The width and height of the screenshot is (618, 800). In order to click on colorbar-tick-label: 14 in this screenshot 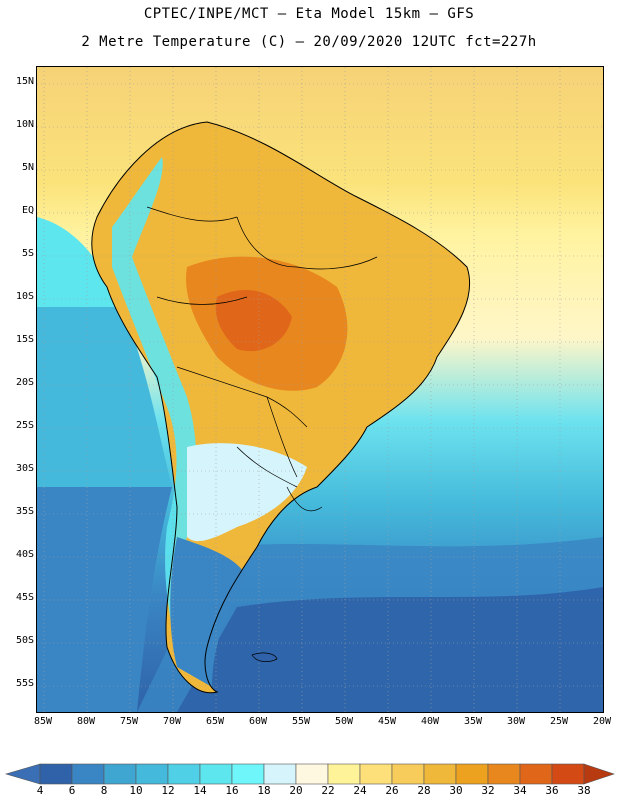, I will do `click(200, 790)`.